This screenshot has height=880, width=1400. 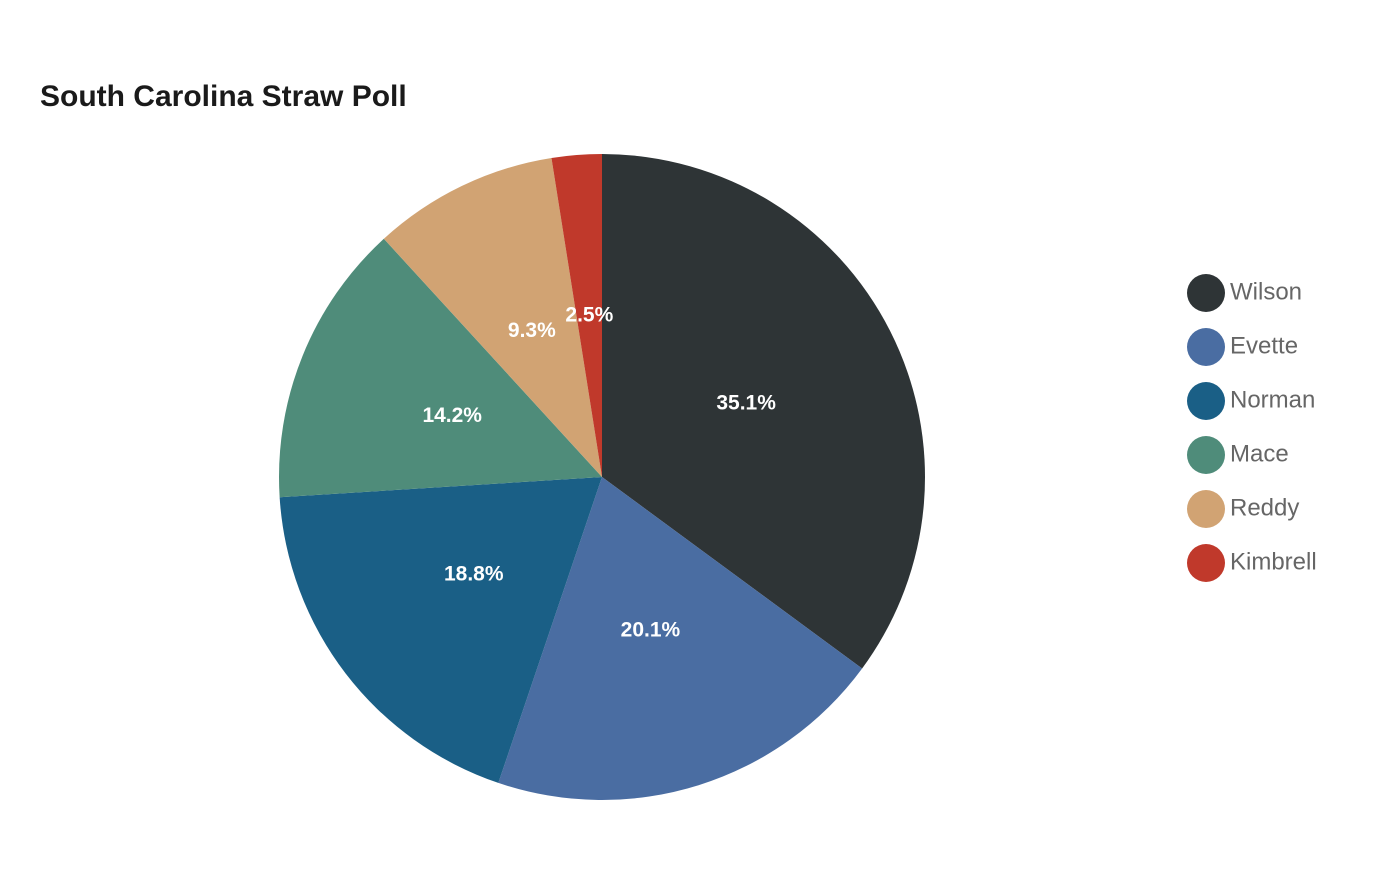 I want to click on value-label: 2.5%, so click(x=589, y=315).